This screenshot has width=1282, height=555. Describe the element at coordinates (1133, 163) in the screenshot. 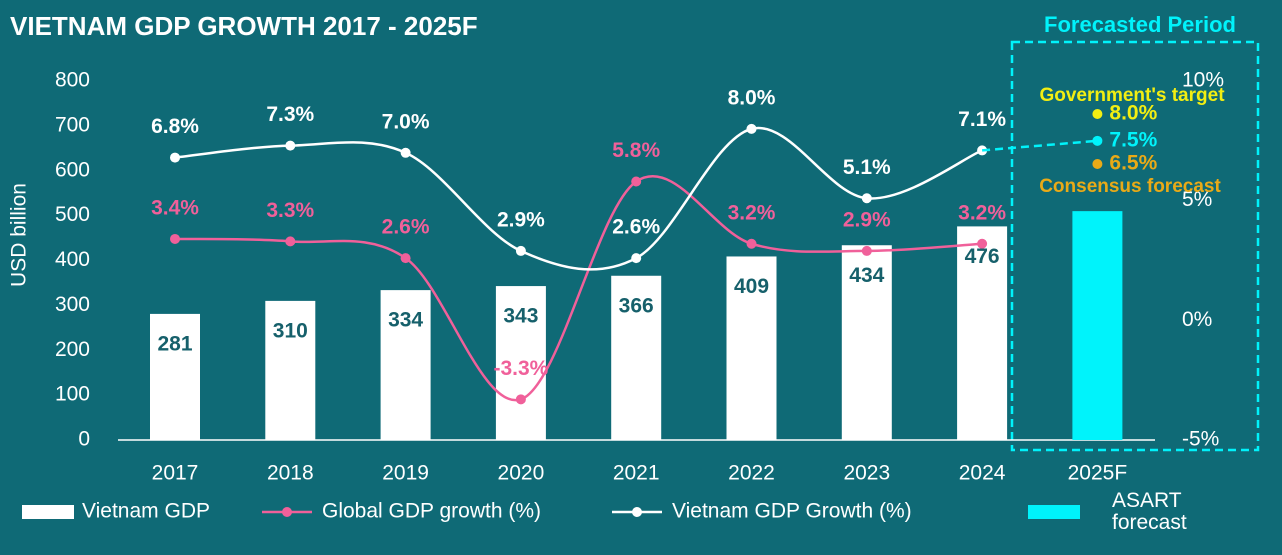

I see `forecast-value-label: 6.5%` at that location.